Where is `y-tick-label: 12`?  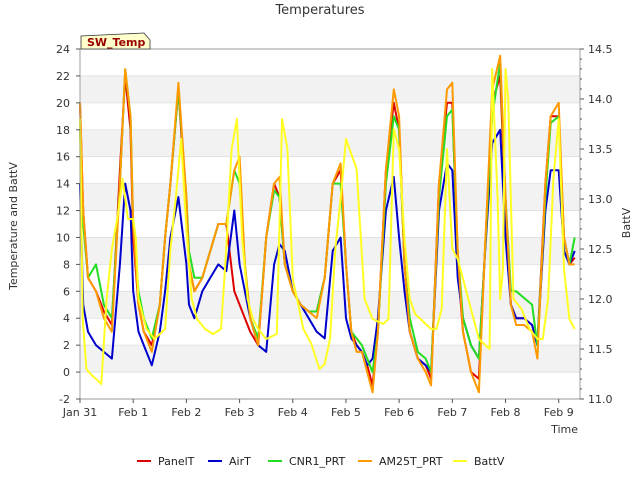
y-tick-label: 12 is located at coordinates (63, 211).